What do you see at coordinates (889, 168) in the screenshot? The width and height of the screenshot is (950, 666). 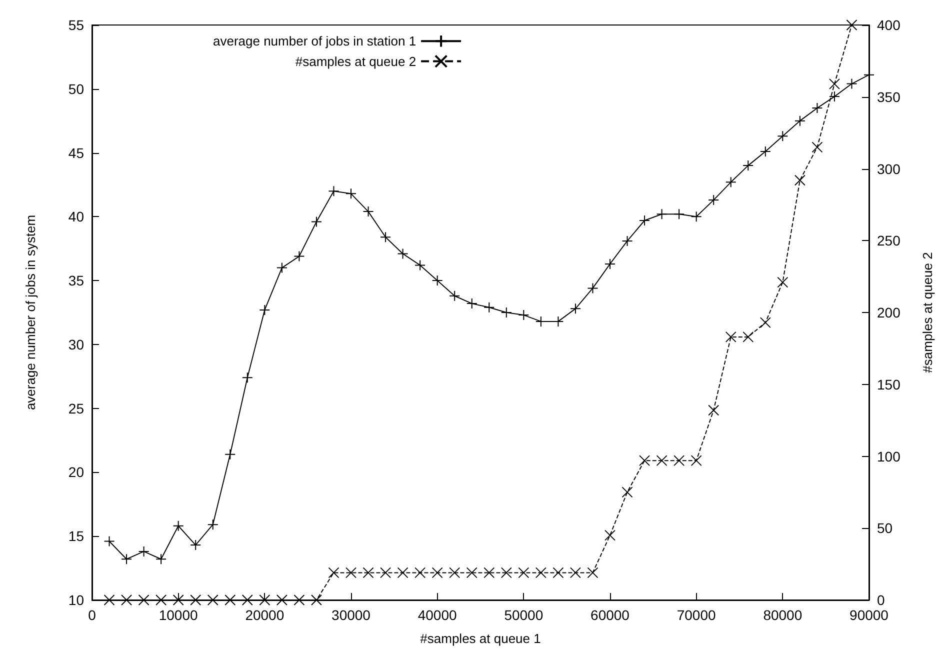 I see `y2-tick-label: 300` at bounding box center [889, 168].